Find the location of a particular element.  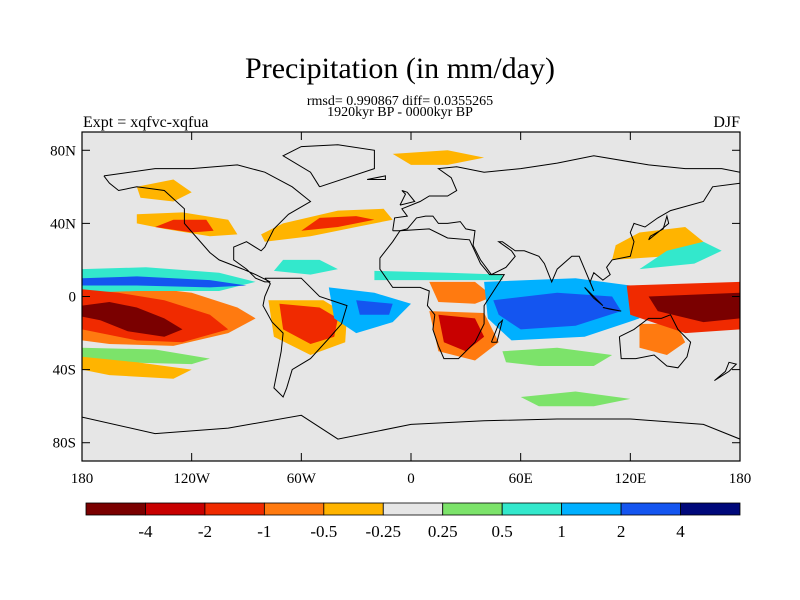

chart-title: Precipitation (in mm/day) is located at coordinates (400, 68).